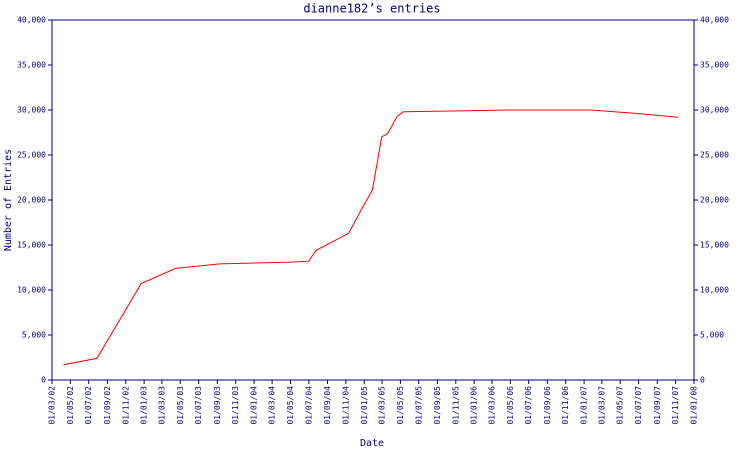 This screenshot has width=750, height=450. What do you see at coordinates (714, 200) in the screenshot?
I see `y2-tick-label: 20,000` at bounding box center [714, 200].